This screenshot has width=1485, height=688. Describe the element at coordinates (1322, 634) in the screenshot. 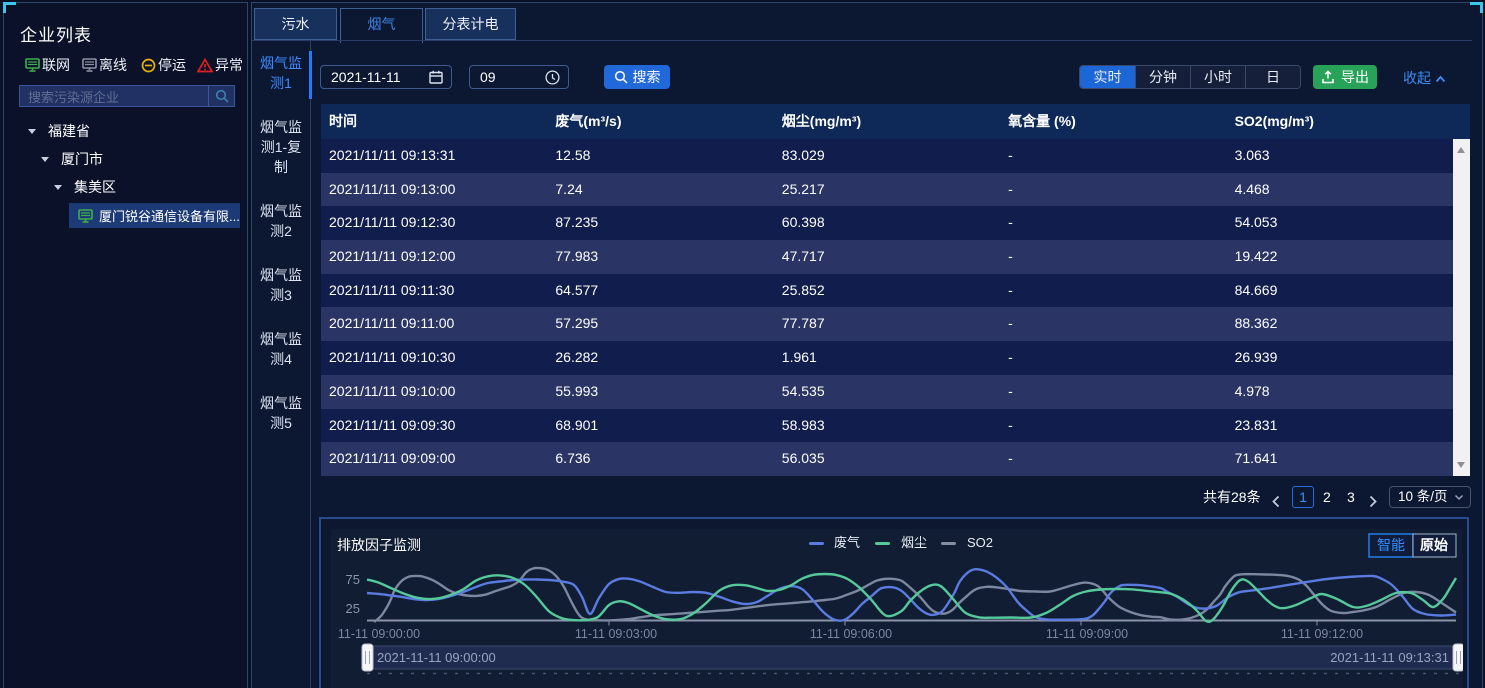

I see `svg-text: 11-11 09:12:00` at that location.